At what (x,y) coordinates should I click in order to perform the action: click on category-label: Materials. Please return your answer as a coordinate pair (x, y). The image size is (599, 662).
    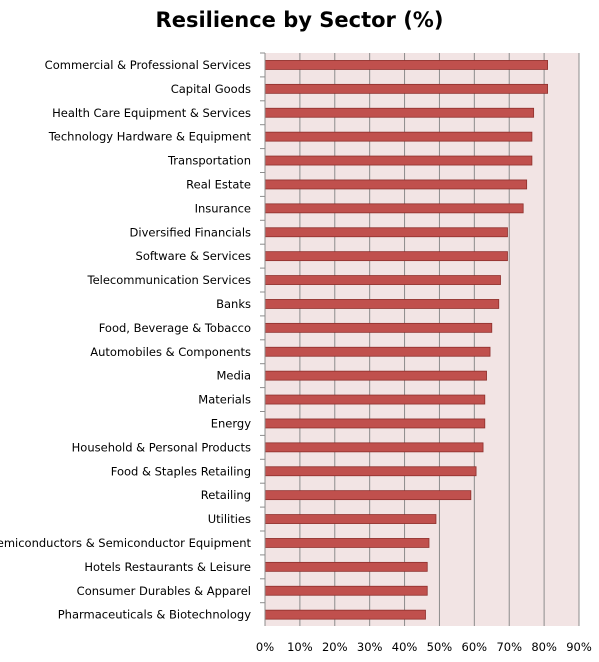
    Looking at the image, I should click on (224, 400).